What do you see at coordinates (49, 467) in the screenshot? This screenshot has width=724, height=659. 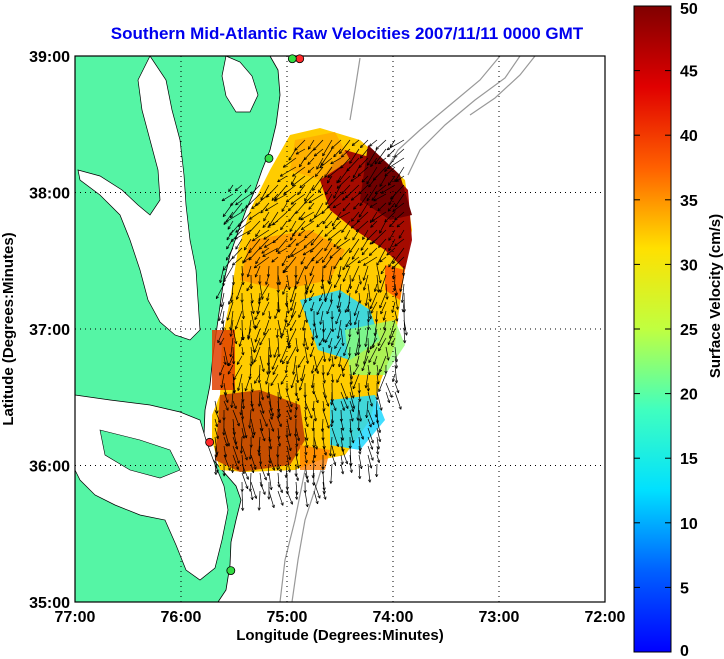 I see `y-tick-label: 36:00` at bounding box center [49, 467].